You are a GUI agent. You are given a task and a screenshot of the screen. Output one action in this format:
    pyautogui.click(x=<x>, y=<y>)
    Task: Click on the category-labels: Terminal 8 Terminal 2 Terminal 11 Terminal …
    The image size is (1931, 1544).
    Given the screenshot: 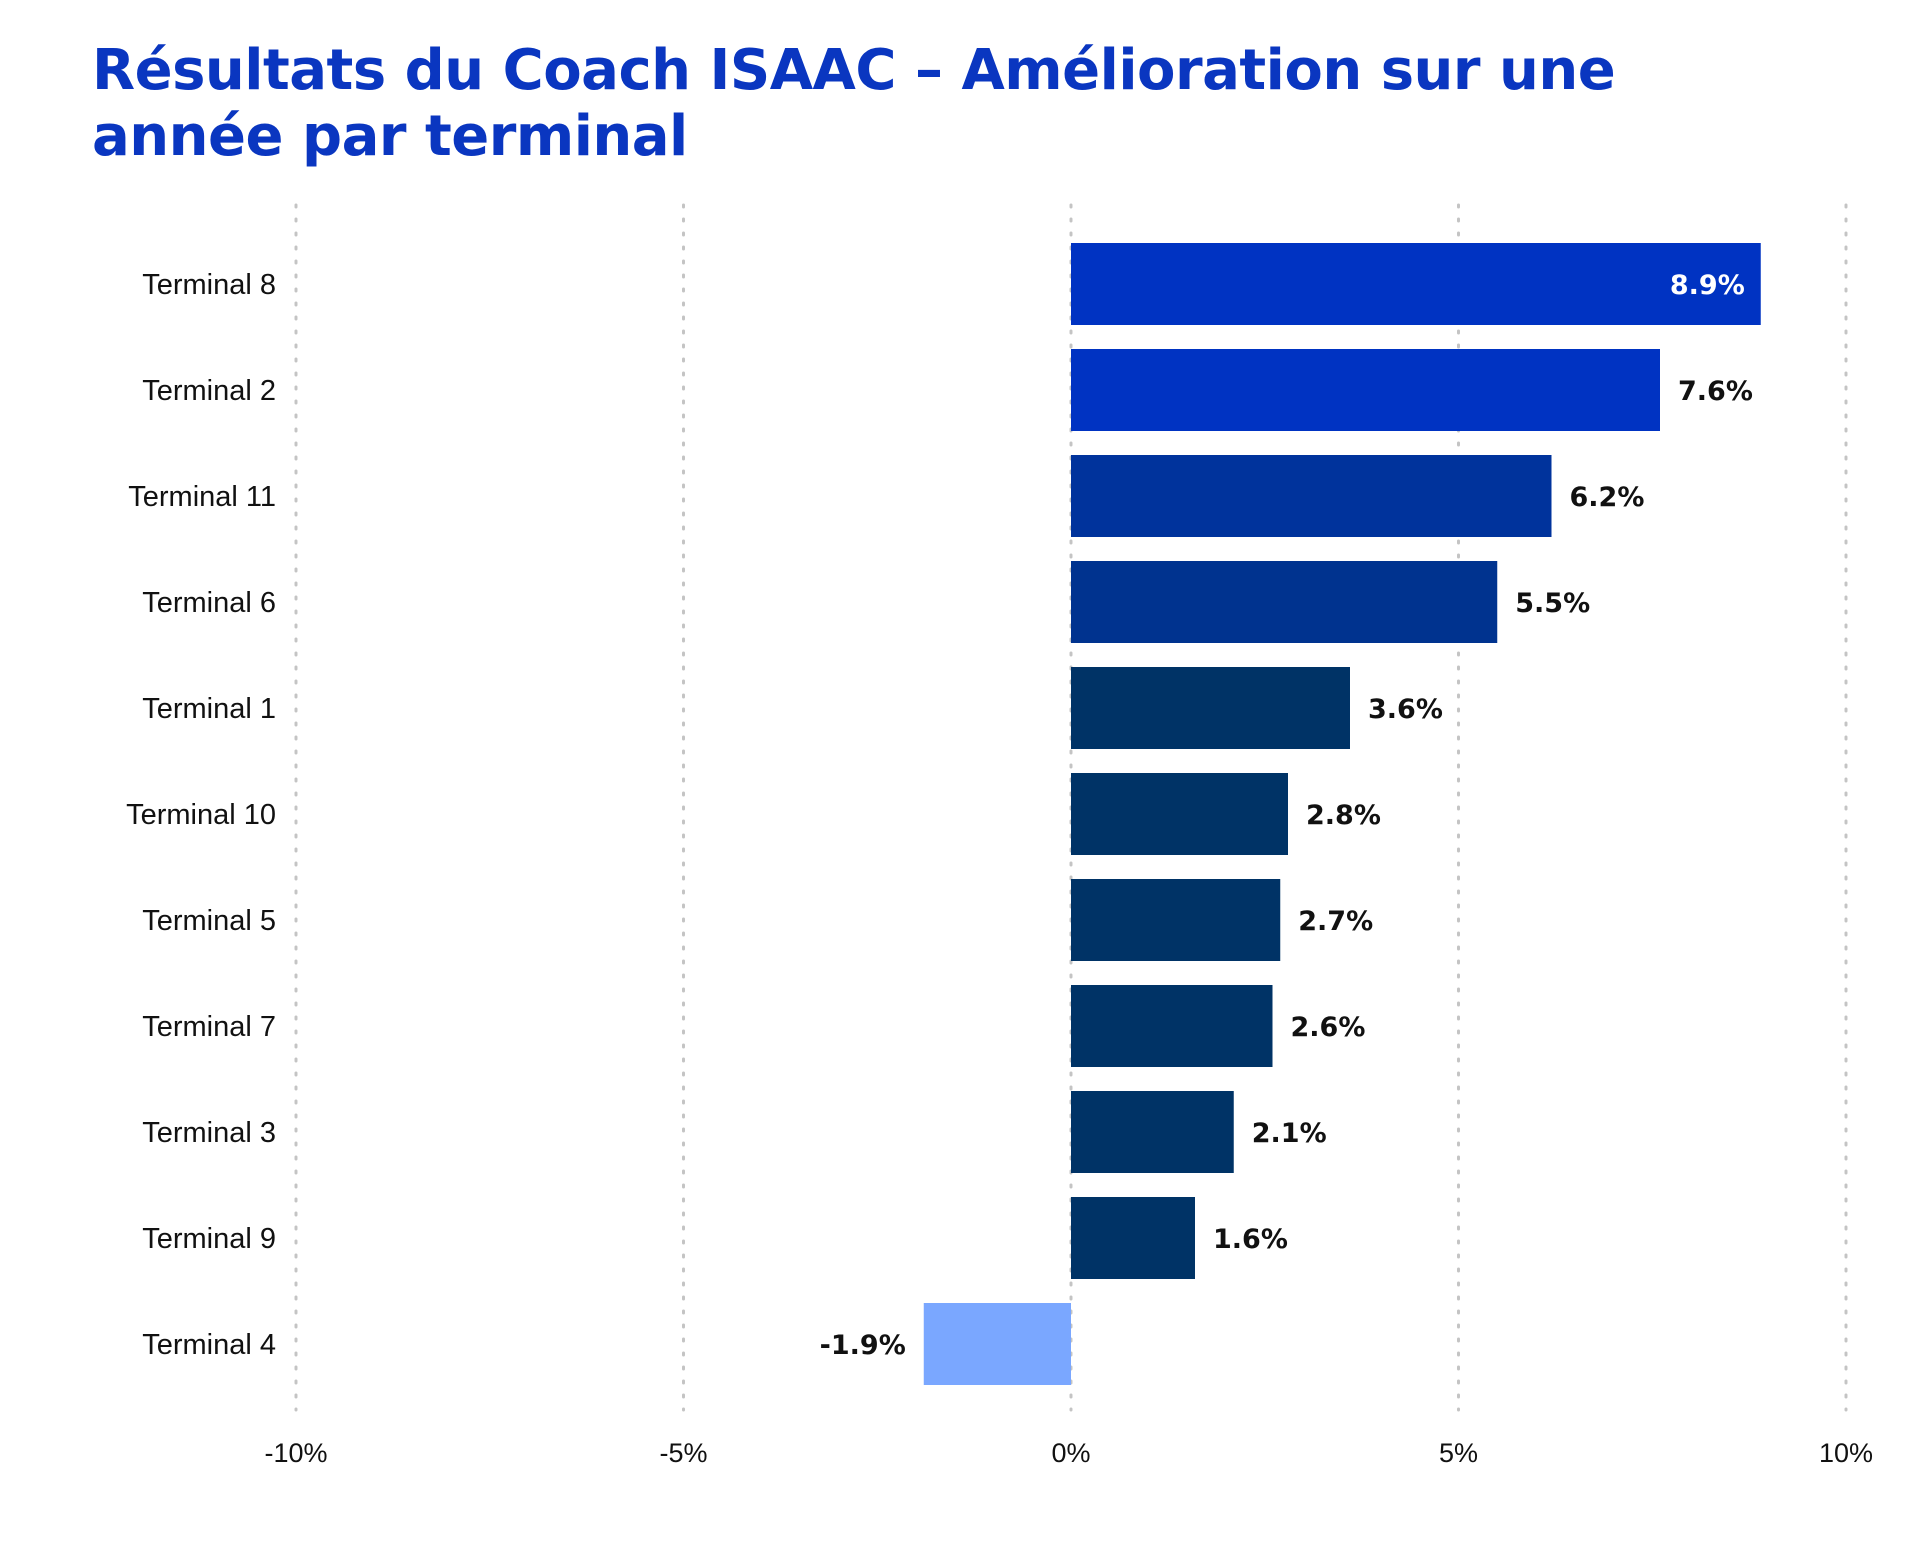 What is the action you would take?
    pyautogui.click(x=201, y=815)
    